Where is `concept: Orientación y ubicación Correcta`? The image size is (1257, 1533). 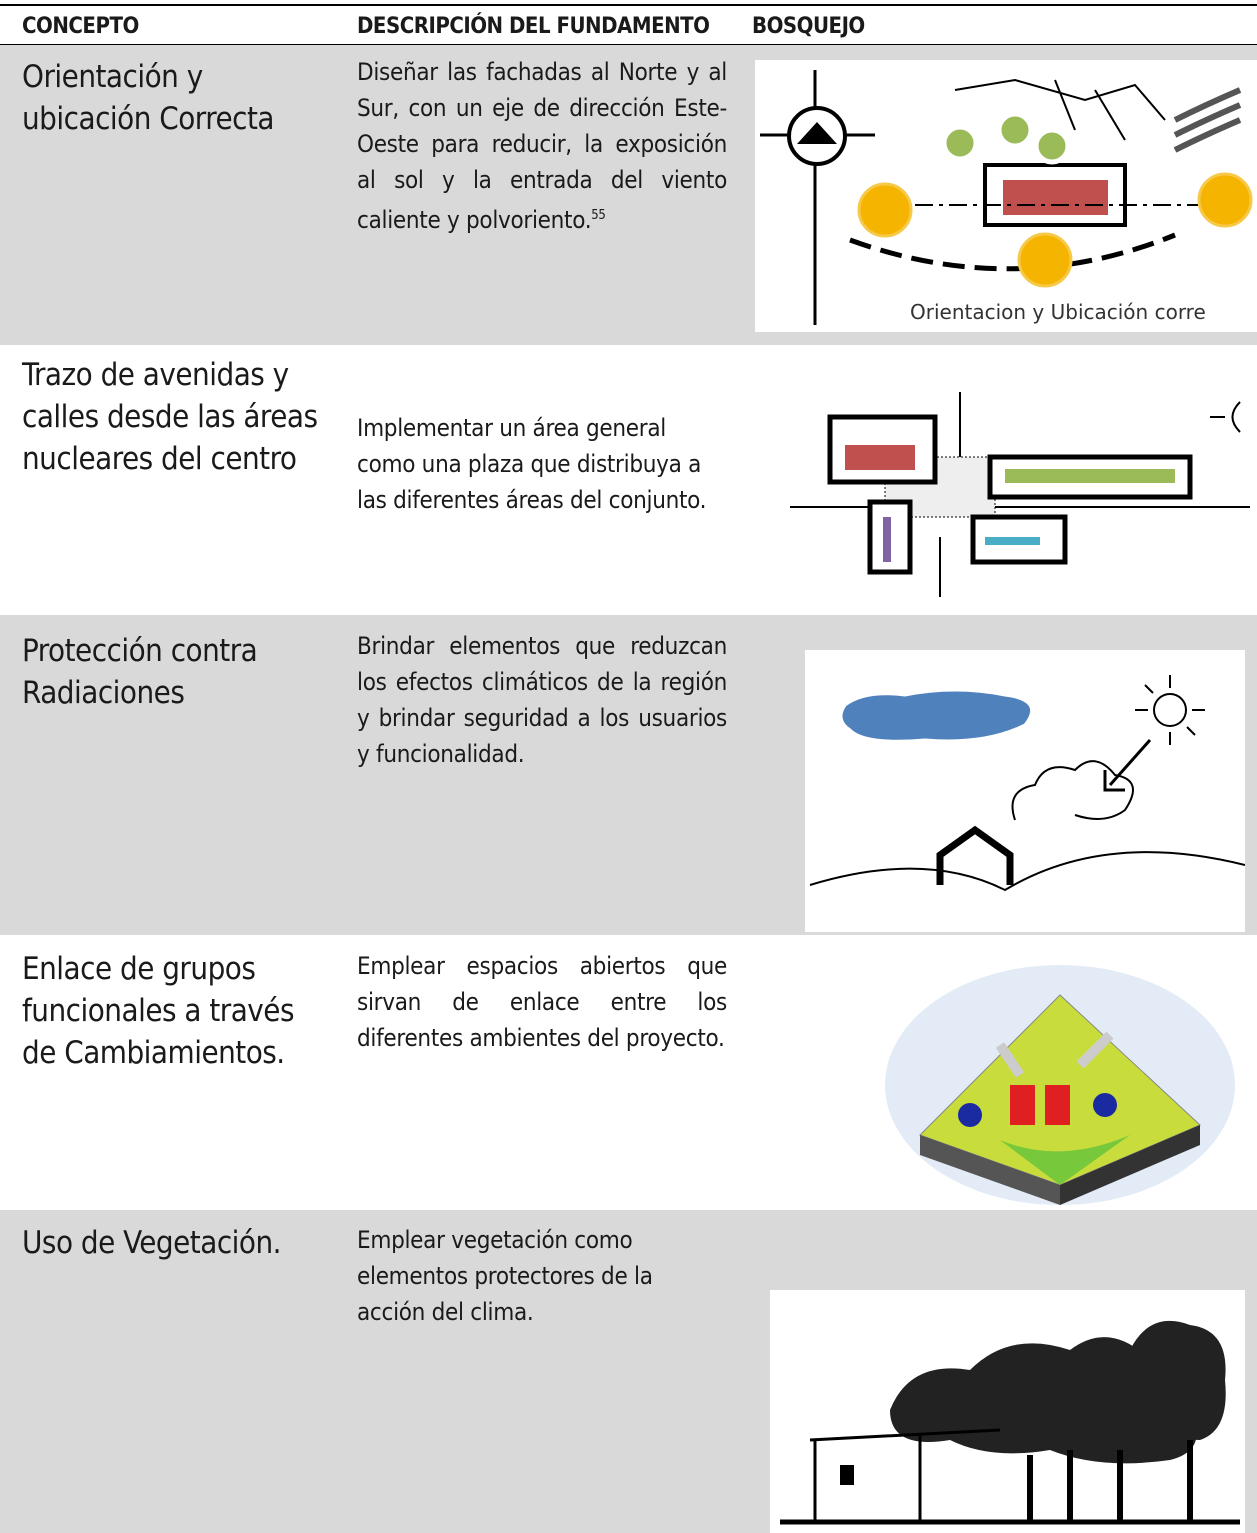
concept: Orientación y ubicación Correcta is located at coordinates (148, 98).